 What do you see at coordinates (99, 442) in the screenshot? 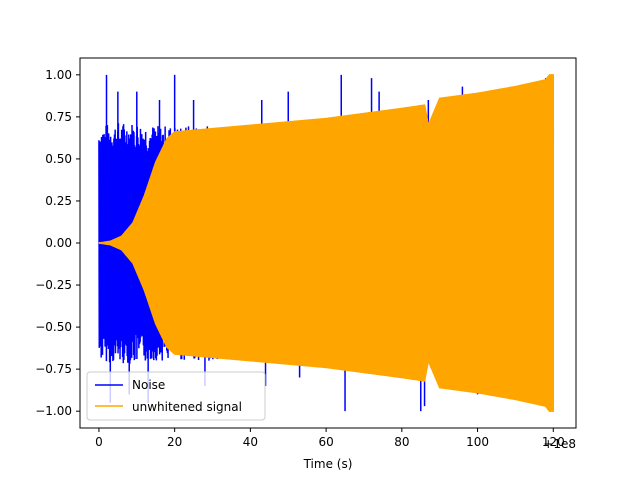
I see `x-tick-label: 0` at bounding box center [99, 442].